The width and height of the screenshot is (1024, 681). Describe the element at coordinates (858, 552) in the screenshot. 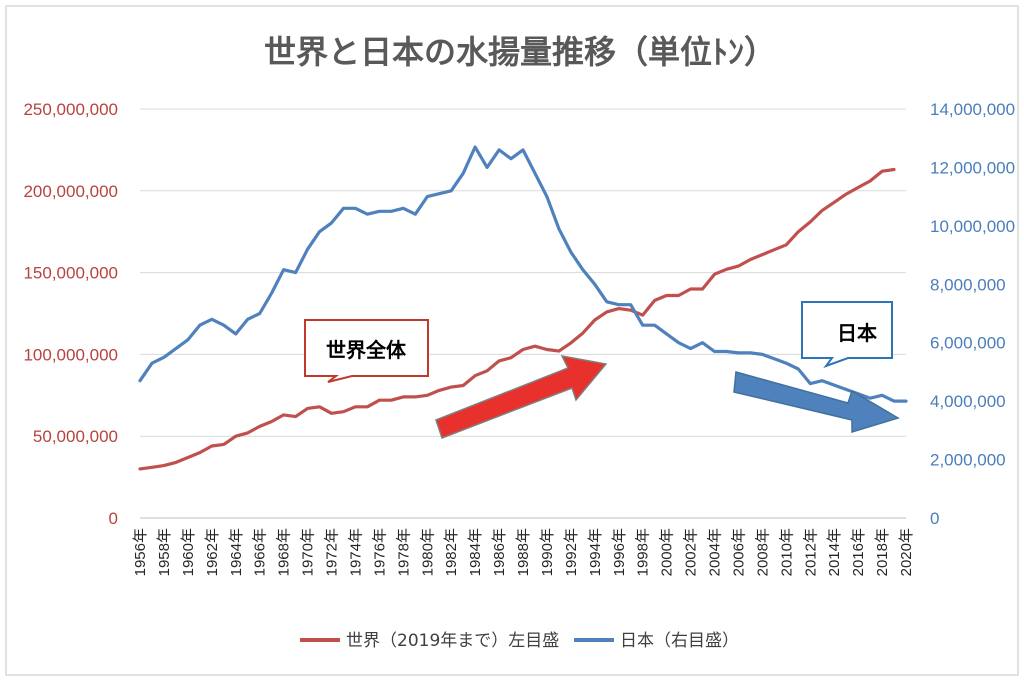

I see `x-tick-label: 2016年` at that location.